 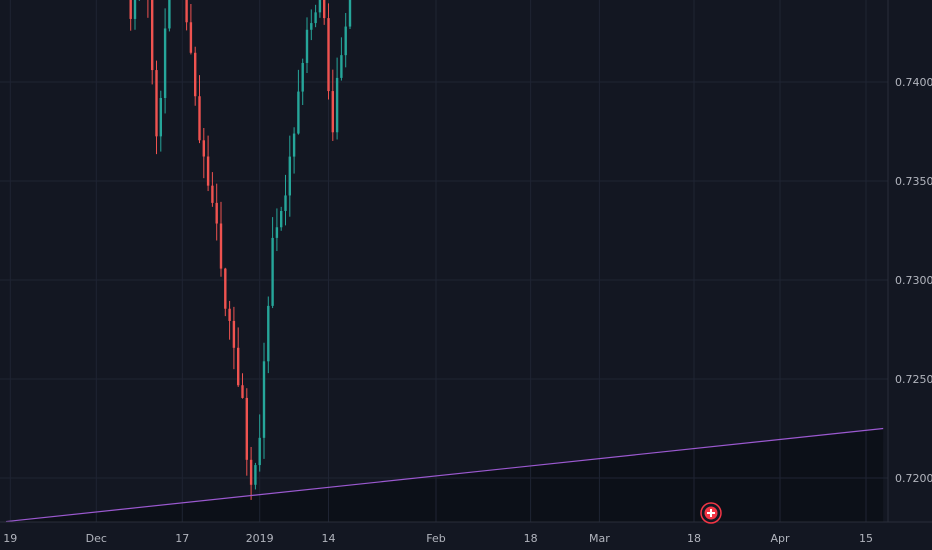 I want to click on time-tick-label: 15, so click(x=866, y=538).